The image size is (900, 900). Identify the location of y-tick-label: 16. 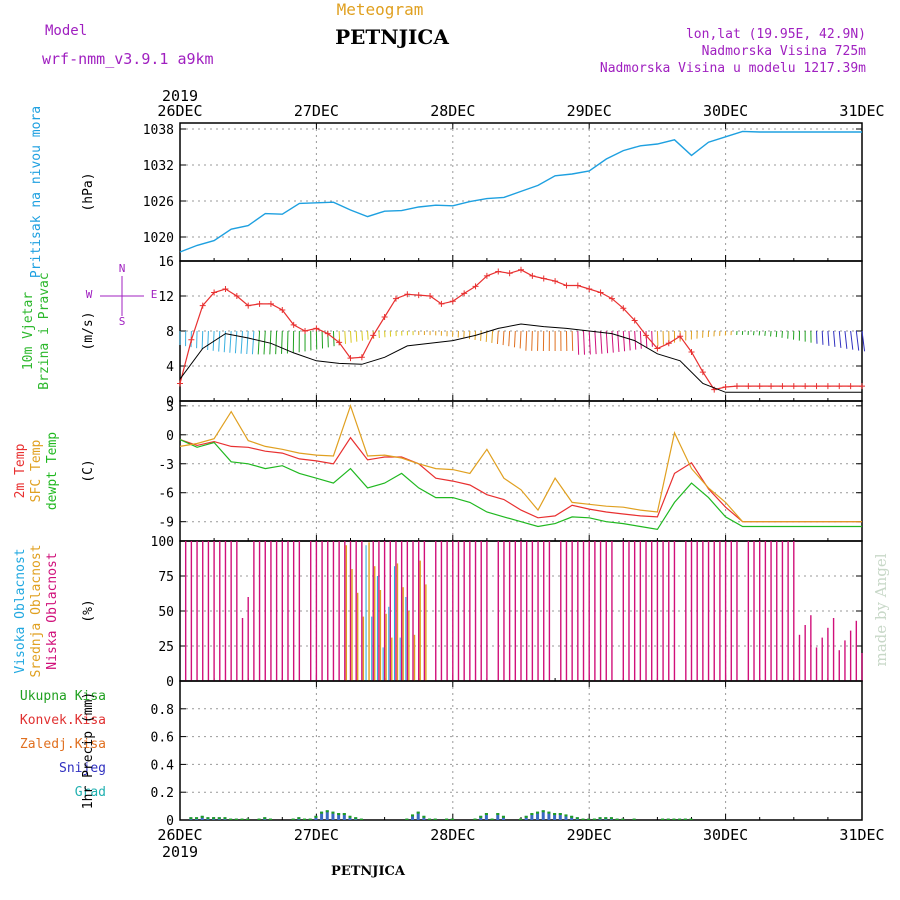
(166, 262).